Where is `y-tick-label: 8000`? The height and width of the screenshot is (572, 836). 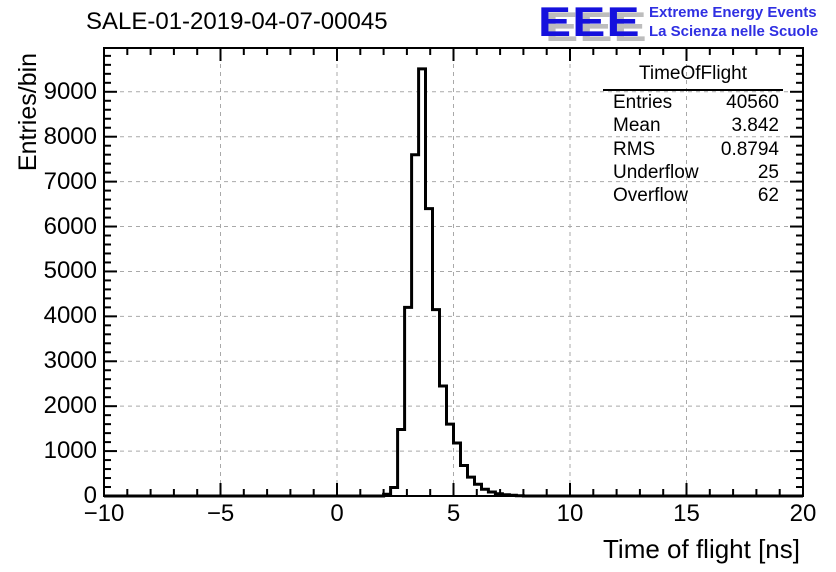 y-tick-label: 8000 is located at coordinates (70, 136).